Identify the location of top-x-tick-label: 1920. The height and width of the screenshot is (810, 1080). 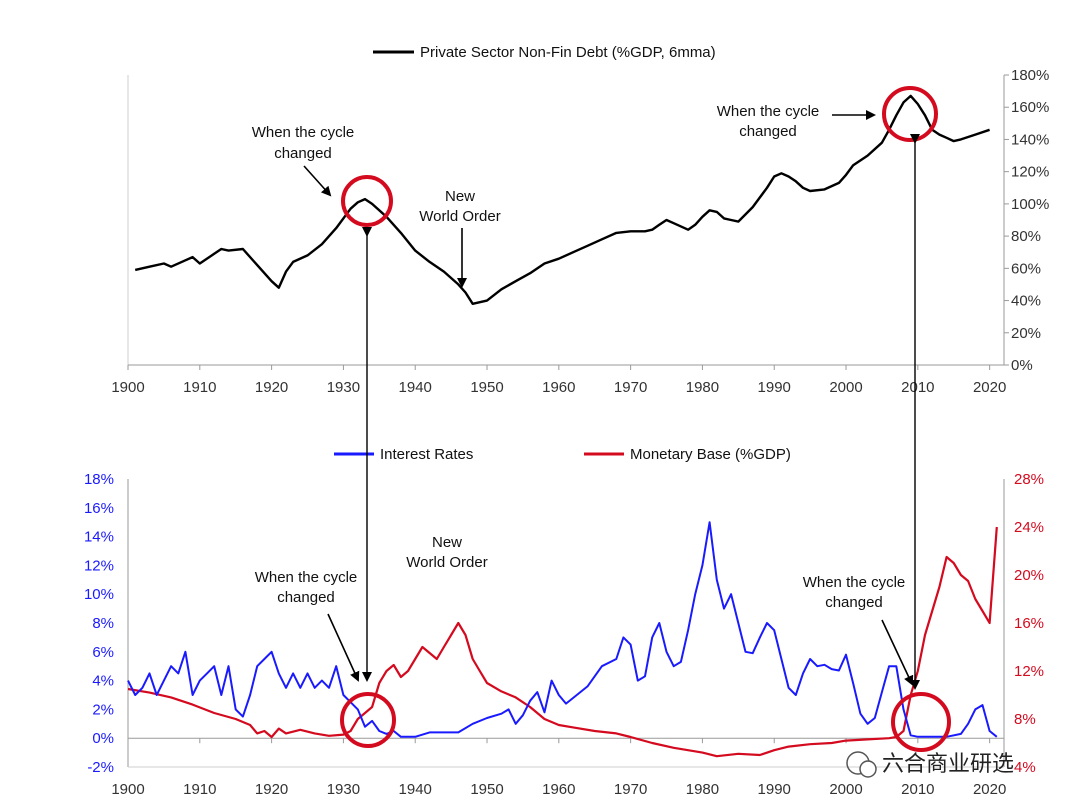
(271, 387).